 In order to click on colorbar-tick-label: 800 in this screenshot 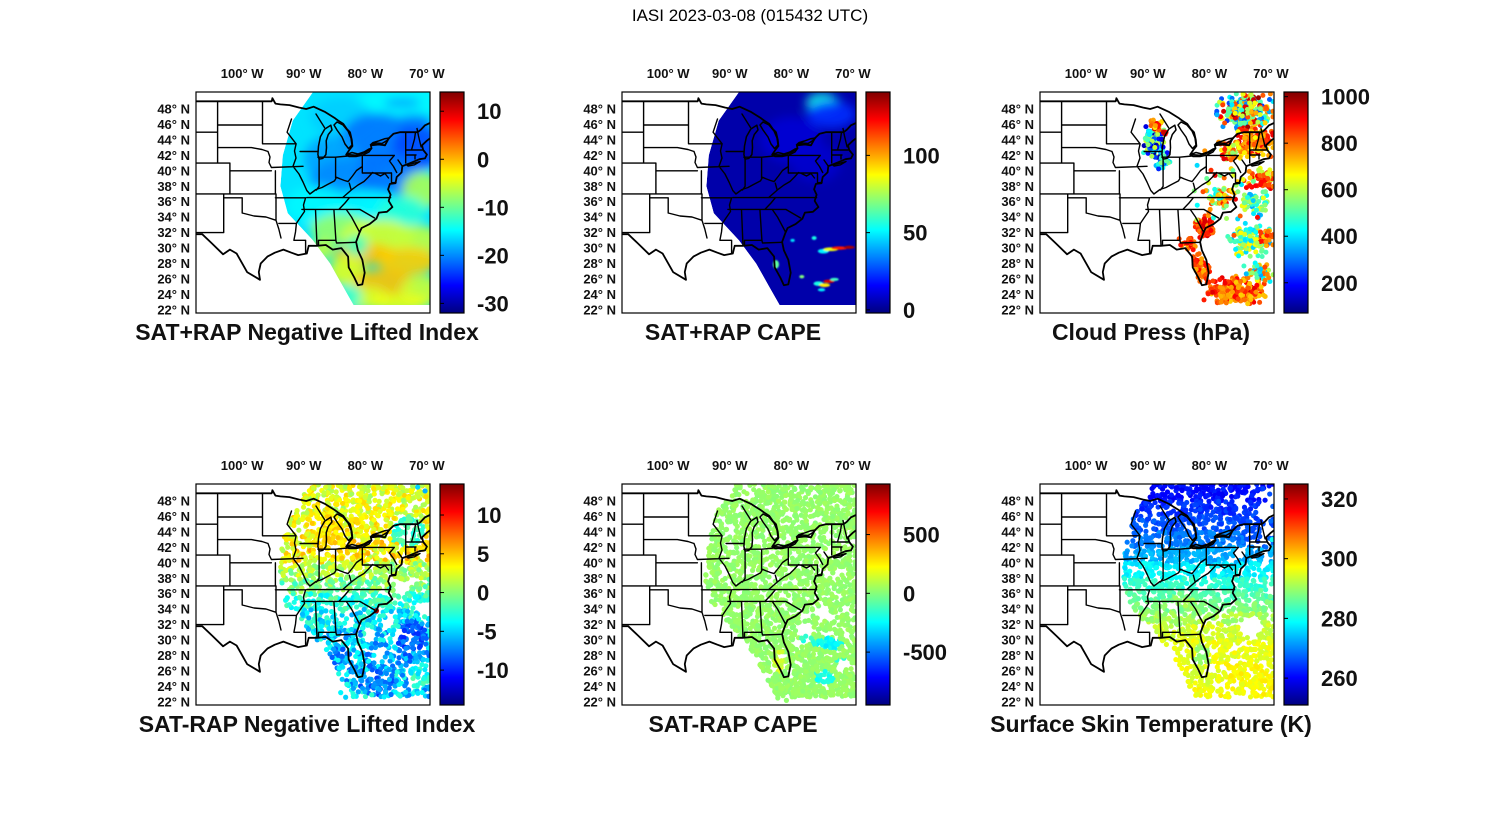, I will do `click(1339, 143)`.